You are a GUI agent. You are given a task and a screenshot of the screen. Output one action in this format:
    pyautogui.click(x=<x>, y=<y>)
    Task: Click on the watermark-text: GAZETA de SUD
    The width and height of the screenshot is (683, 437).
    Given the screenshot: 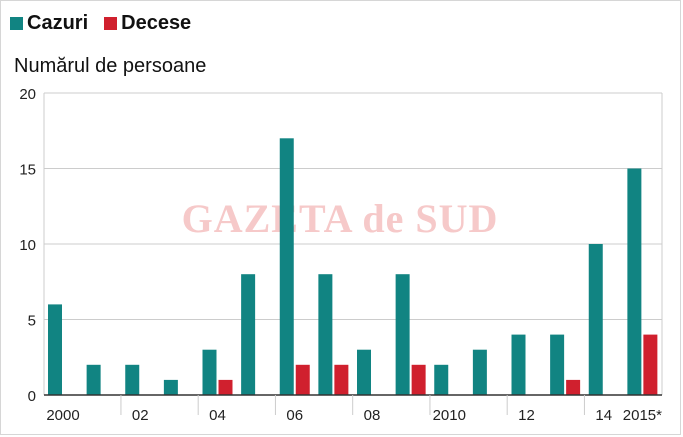 What is the action you would take?
    pyautogui.click(x=340, y=218)
    